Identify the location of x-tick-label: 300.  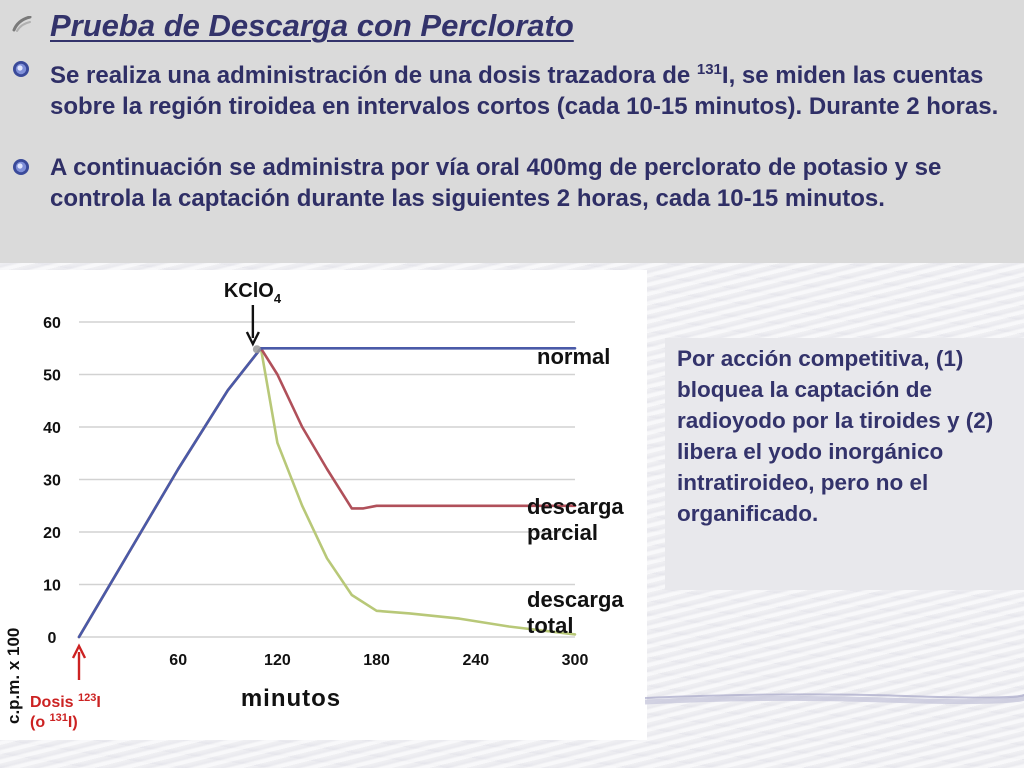
(575, 660).